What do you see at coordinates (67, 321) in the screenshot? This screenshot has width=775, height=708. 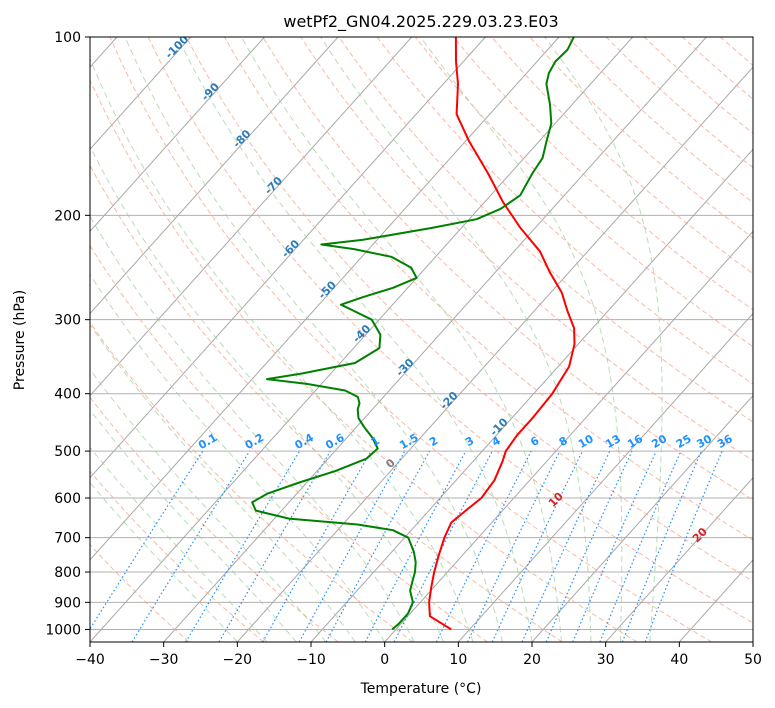 I see `y-tick-label: 300` at bounding box center [67, 321].